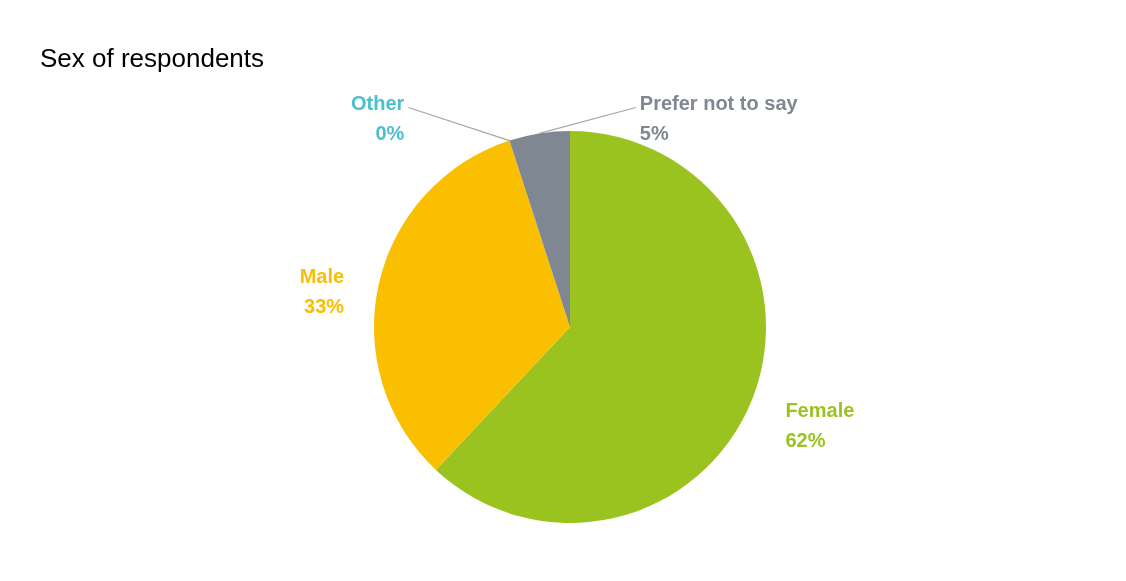 The height and width of the screenshot is (581, 1126). I want to click on data-label: 62%, so click(805, 439).